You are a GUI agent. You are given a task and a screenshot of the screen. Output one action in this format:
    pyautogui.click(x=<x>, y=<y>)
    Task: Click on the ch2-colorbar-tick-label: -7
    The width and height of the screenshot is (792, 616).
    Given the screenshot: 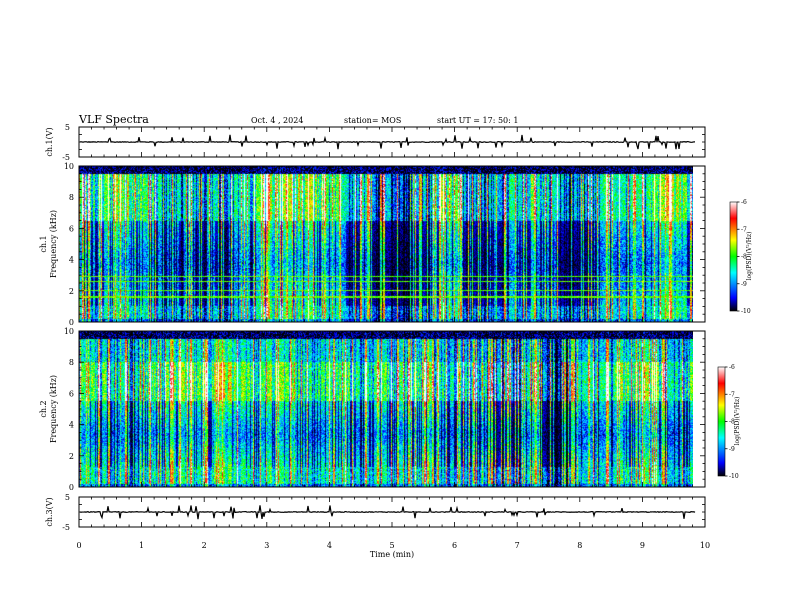 What is the action you would take?
    pyautogui.click(x=732, y=394)
    